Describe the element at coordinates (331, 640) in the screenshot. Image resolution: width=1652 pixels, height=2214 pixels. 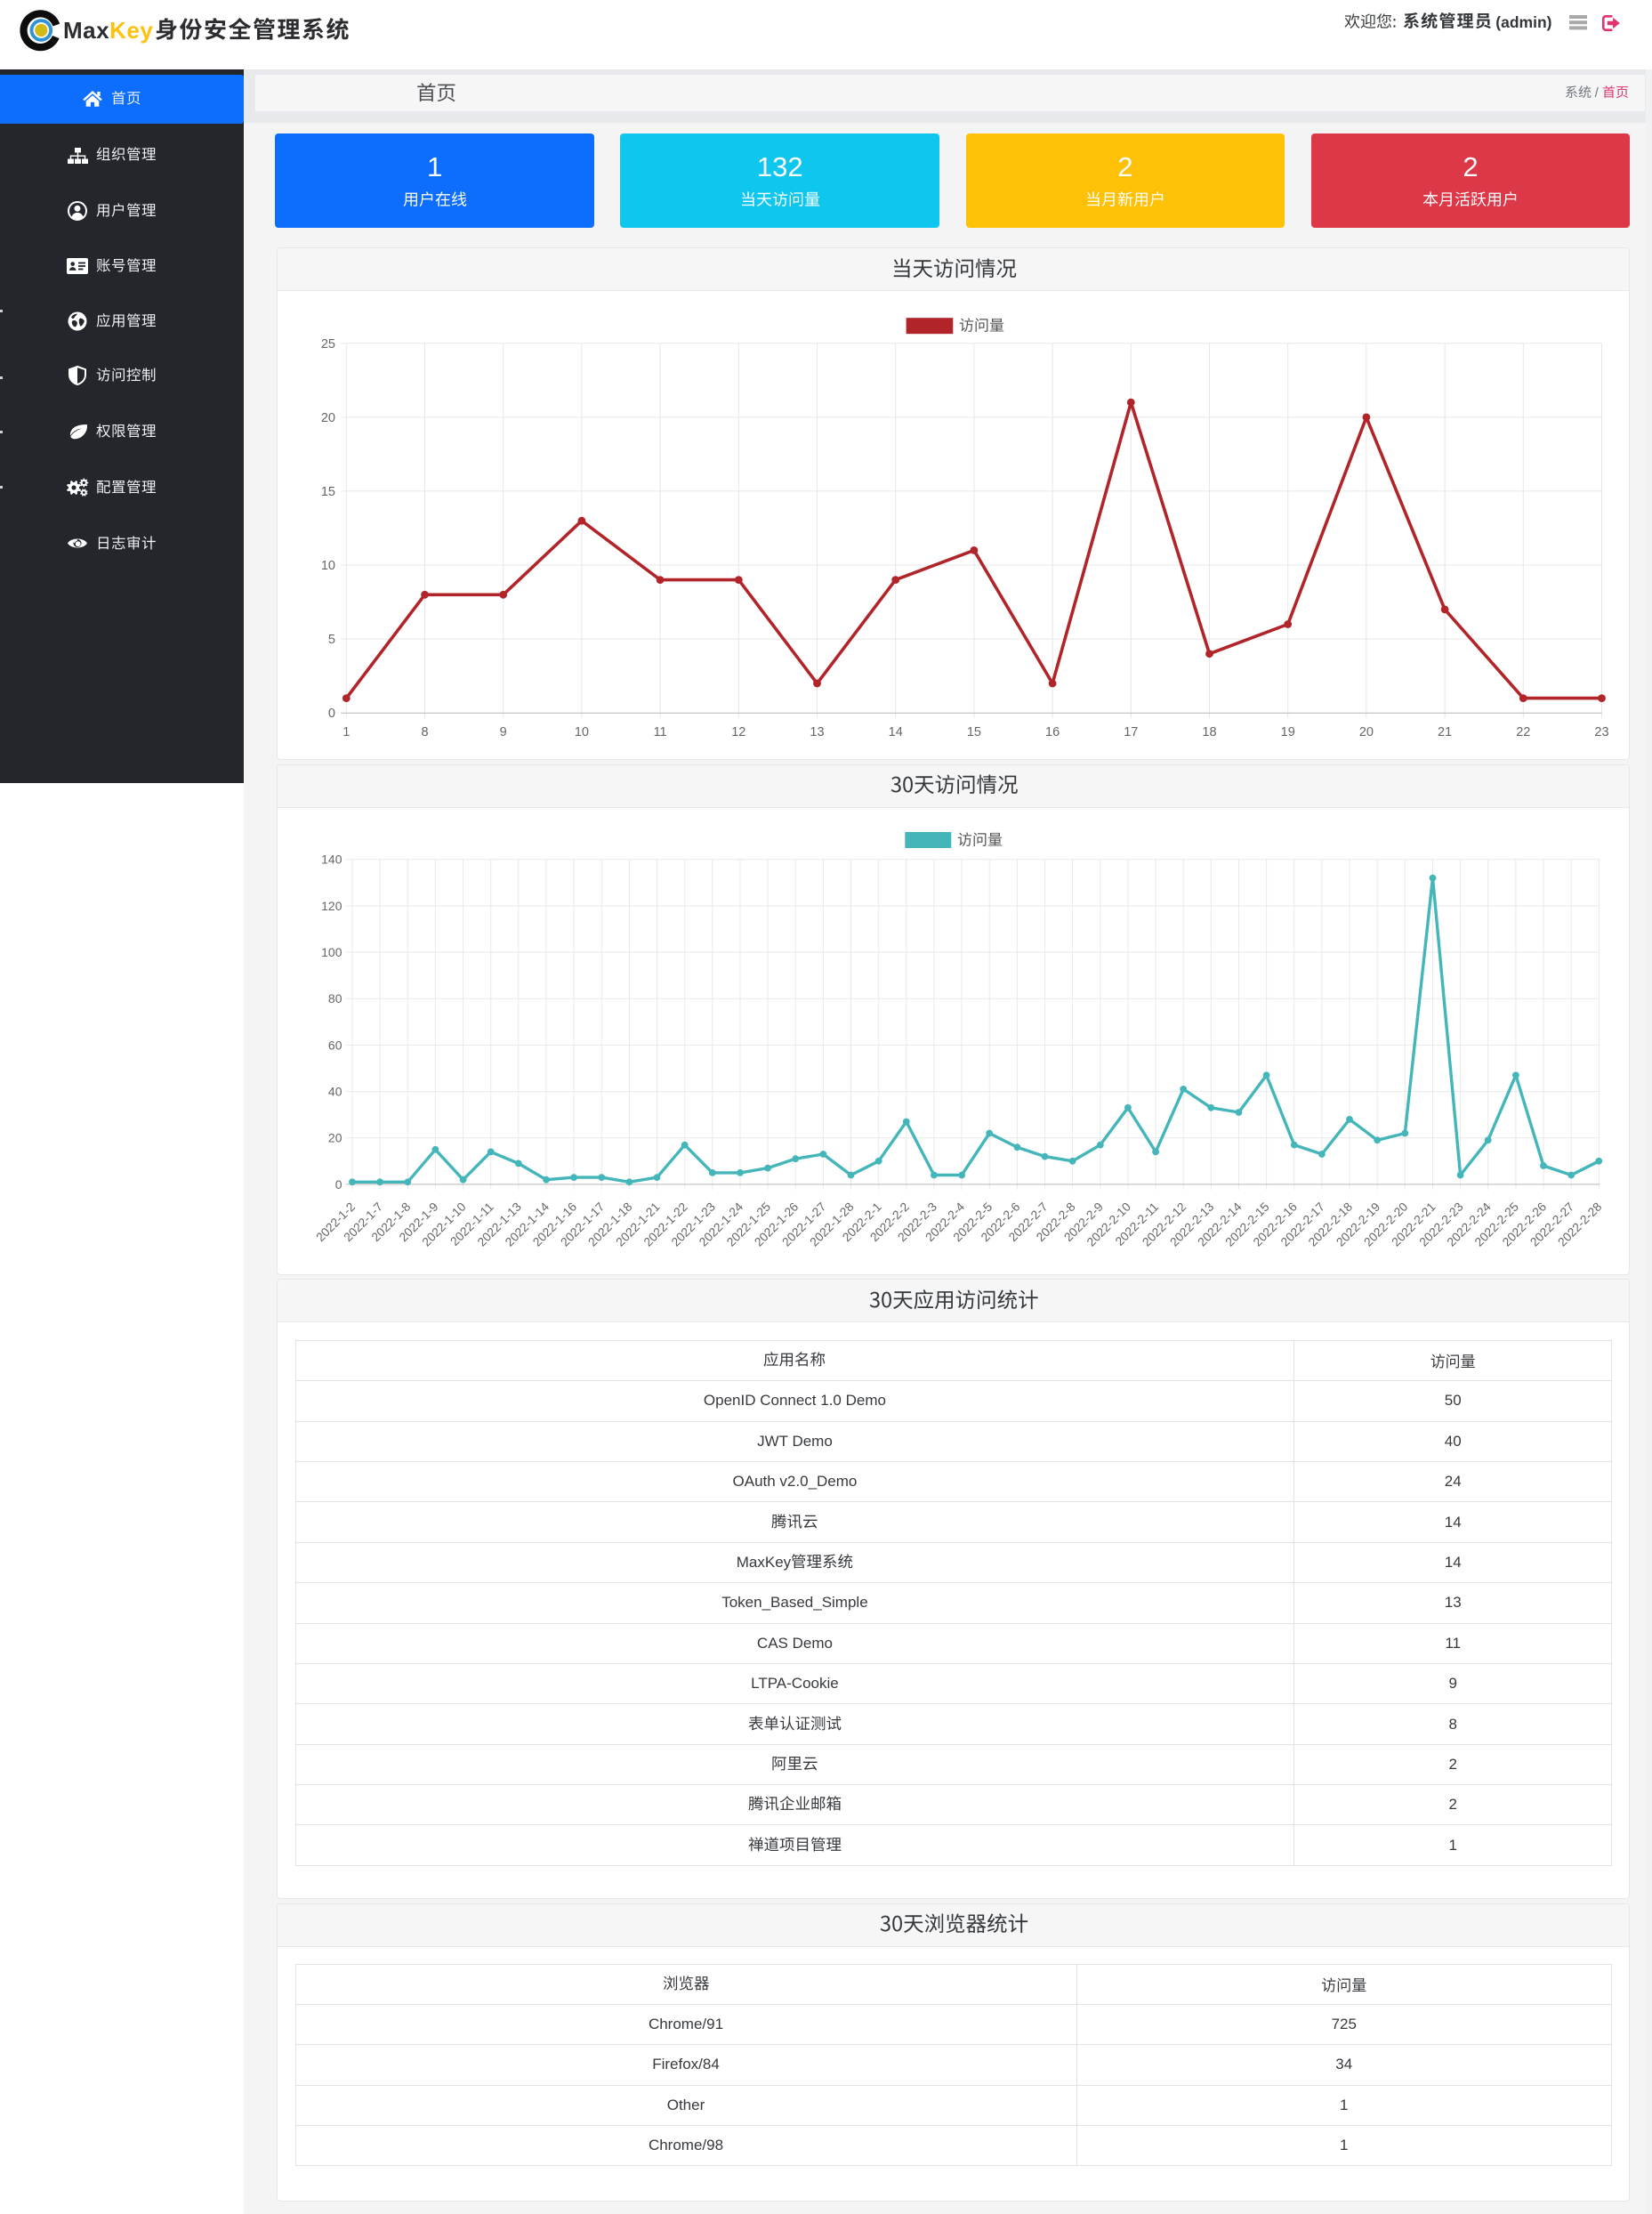
I see `svg-text: 5` at that location.